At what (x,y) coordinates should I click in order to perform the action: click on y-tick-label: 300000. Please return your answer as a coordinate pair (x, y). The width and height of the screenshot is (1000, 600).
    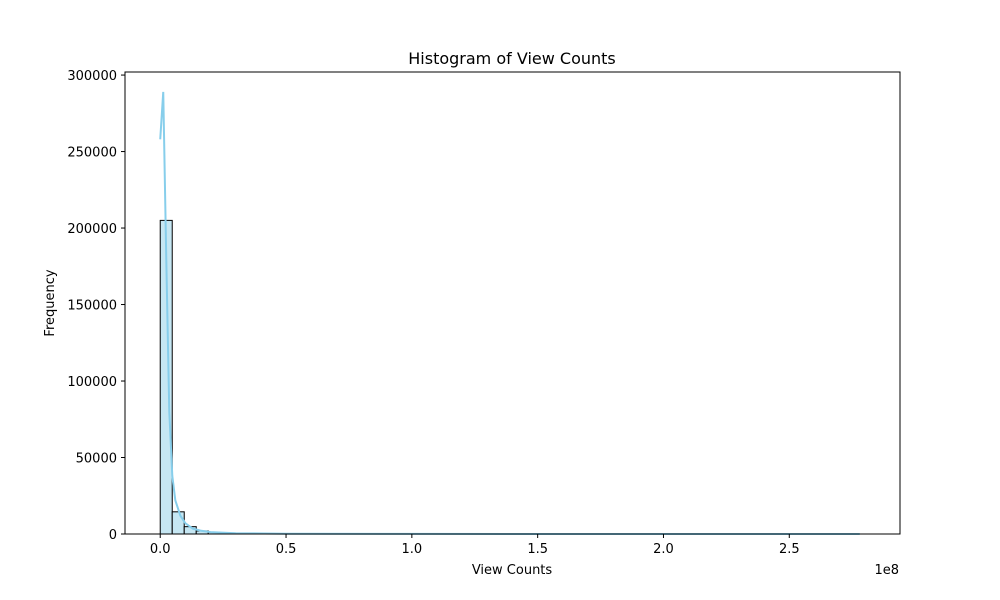
    Looking at the image, I should click on (92, 76).